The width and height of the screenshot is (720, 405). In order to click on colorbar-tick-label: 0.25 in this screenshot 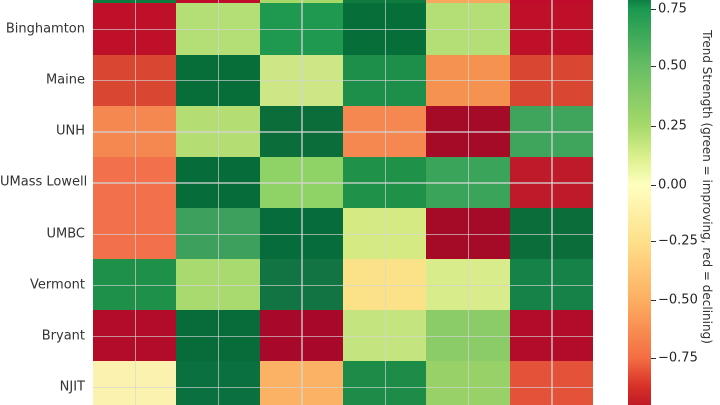, I will do `click(672, 126)`.